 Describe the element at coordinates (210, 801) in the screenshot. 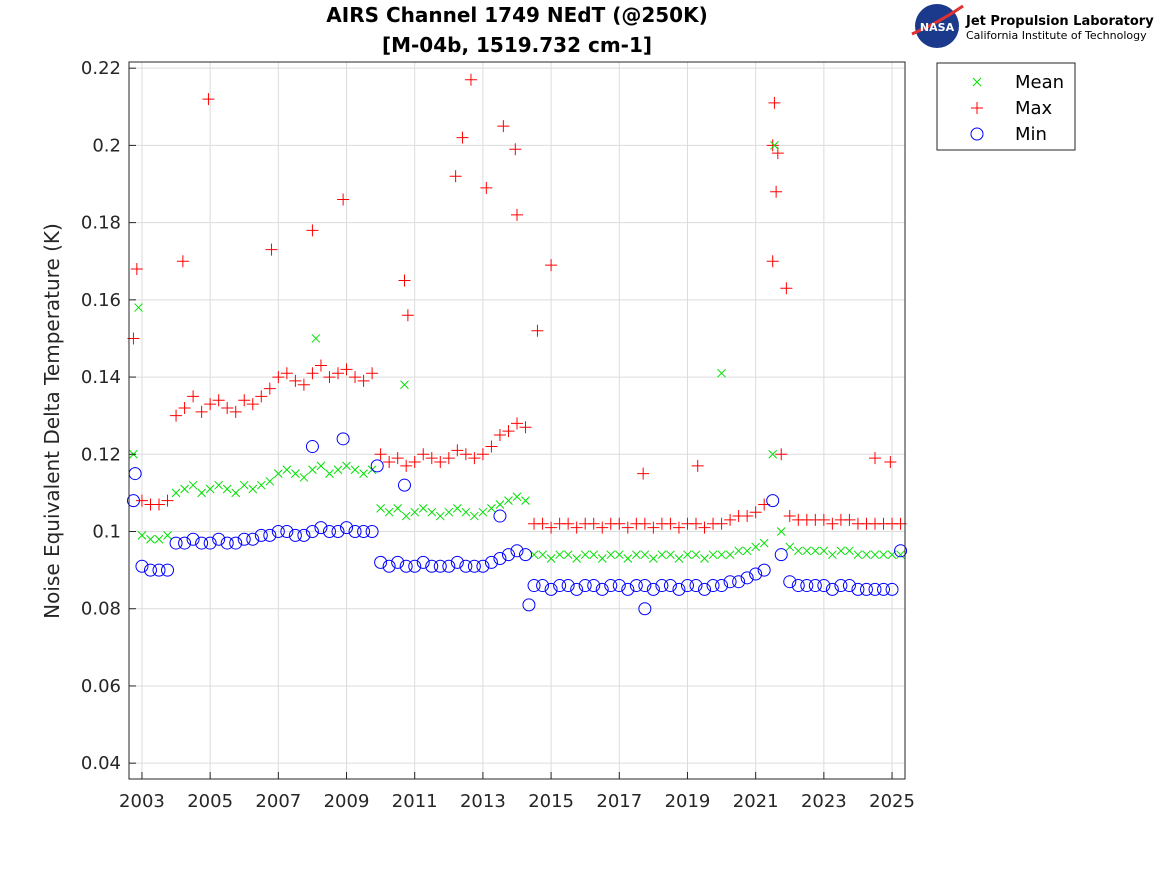

I see `x-tick-label: 2005` at that location.